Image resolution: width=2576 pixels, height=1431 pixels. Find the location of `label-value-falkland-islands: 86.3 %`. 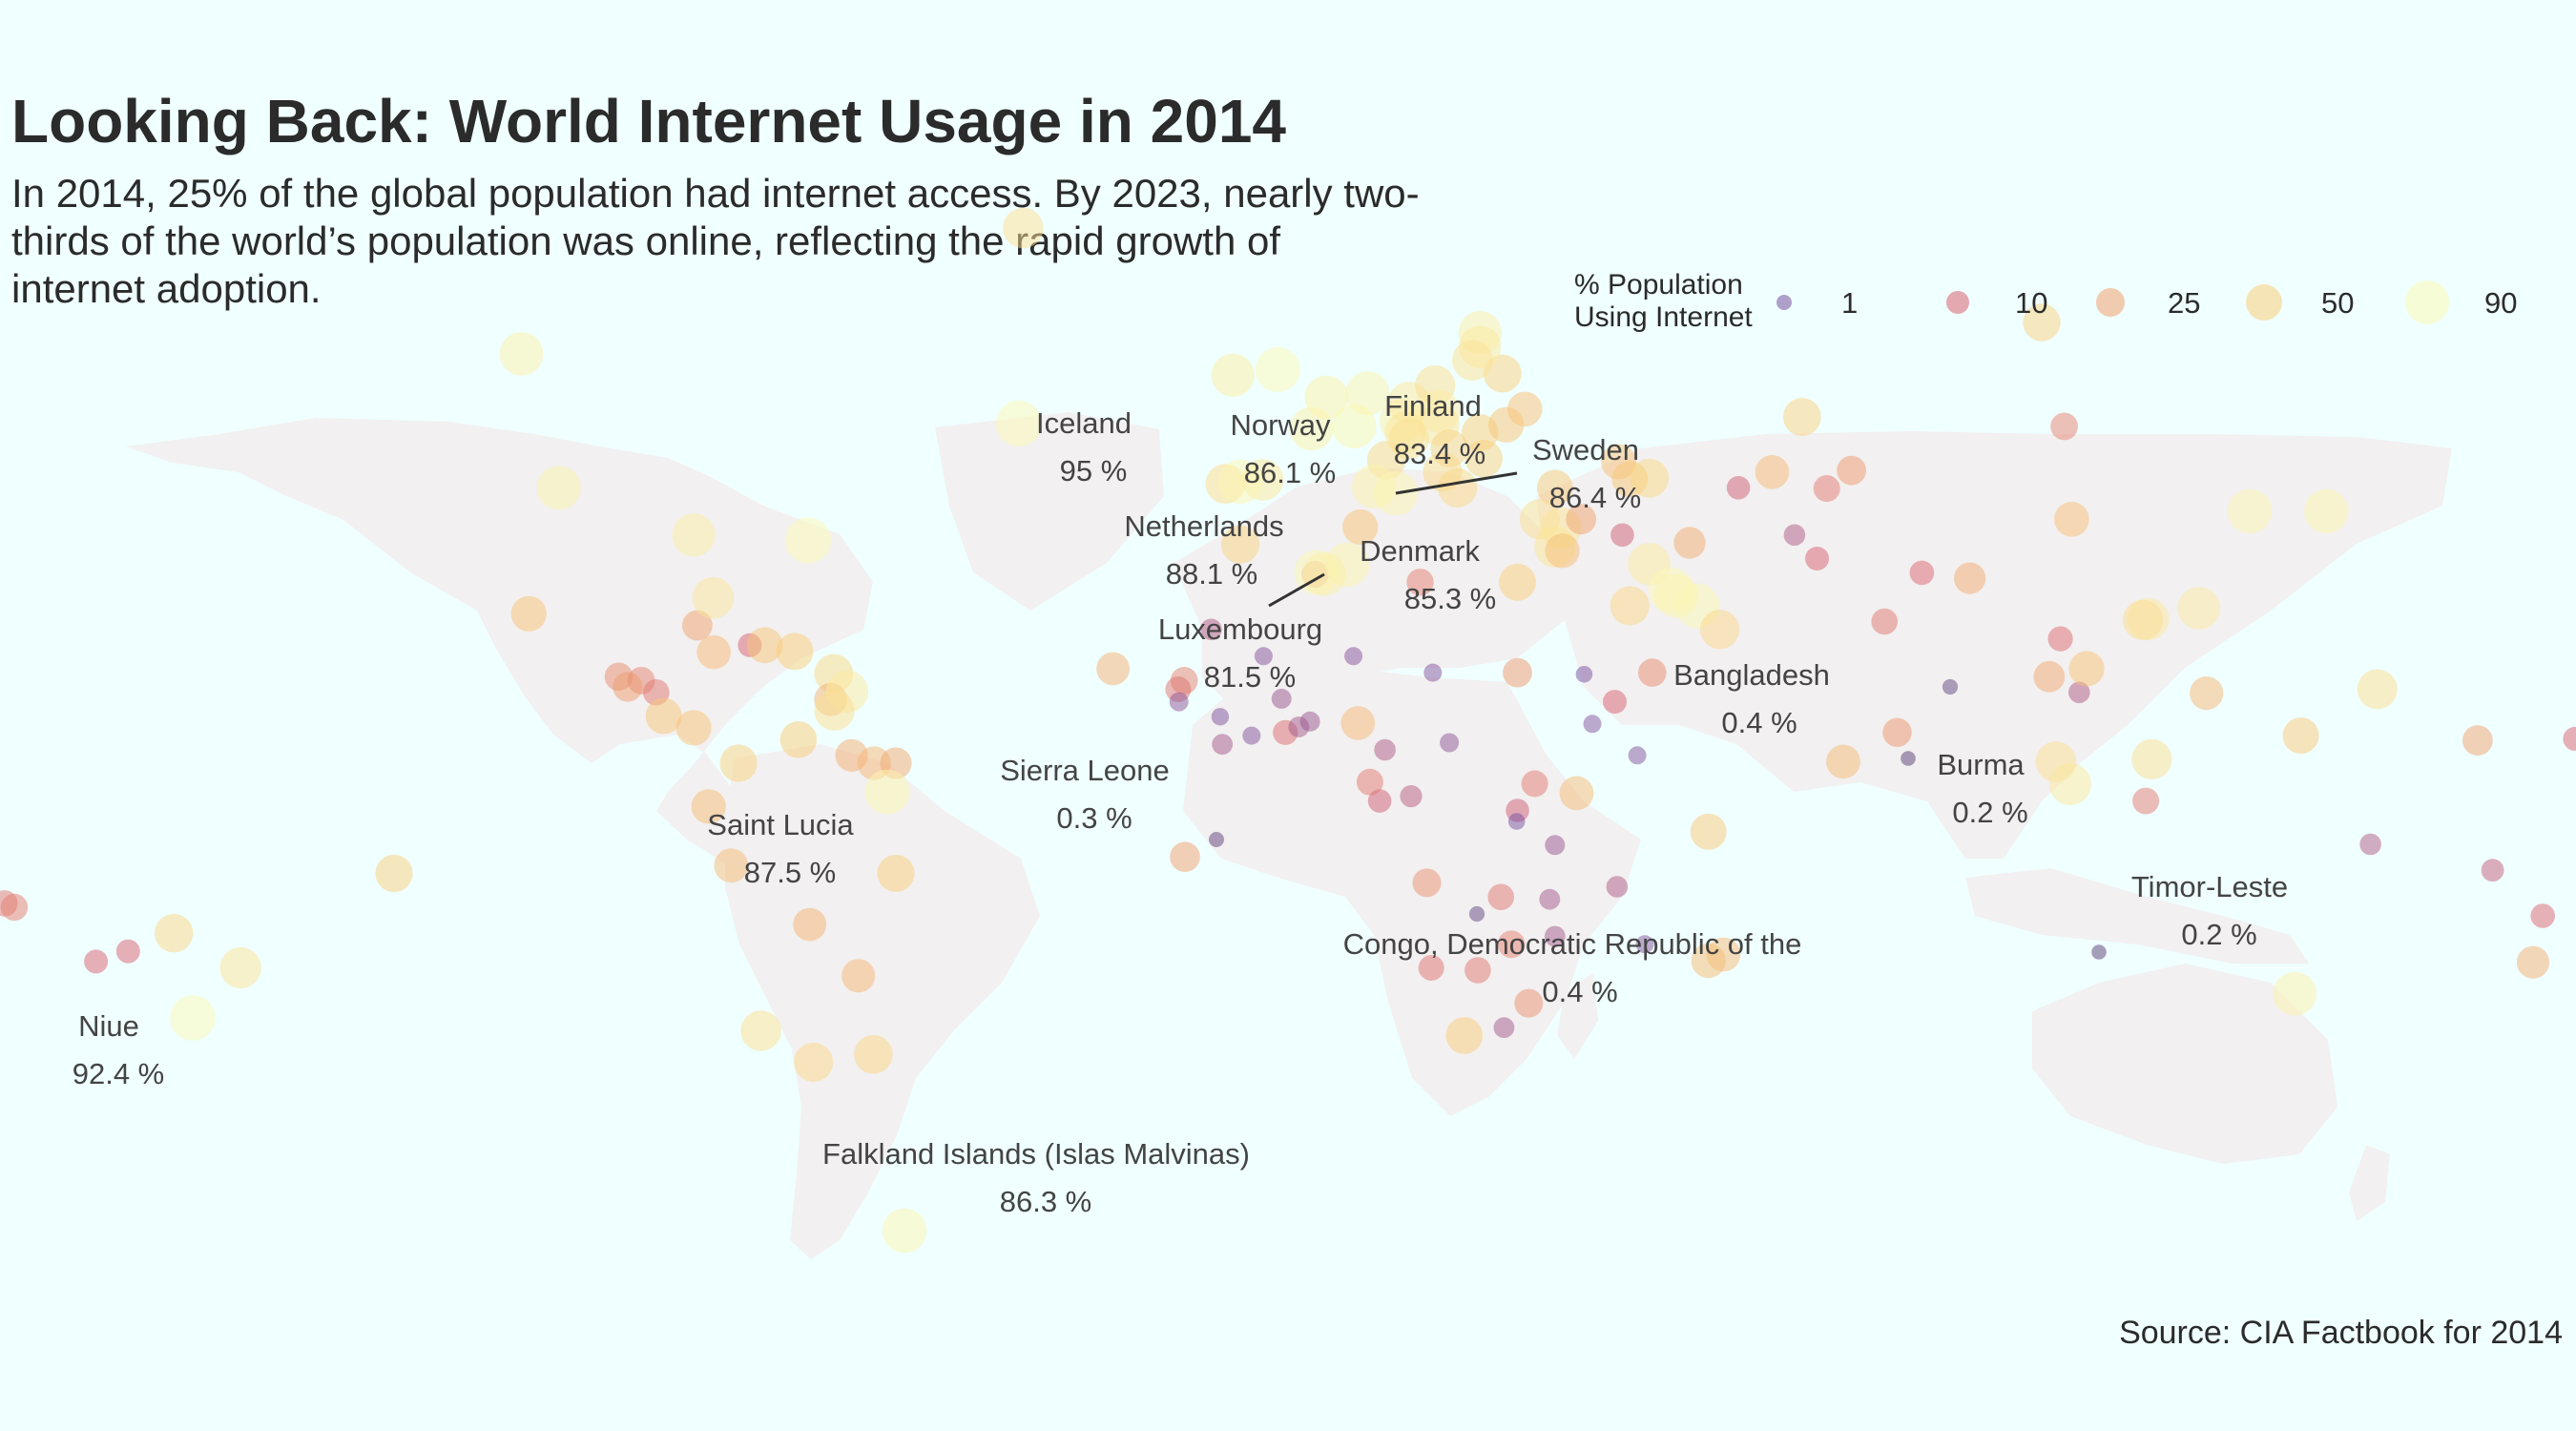

label-value-falkland-islands: 86.3 % is located at coordinates (1046, 1201).